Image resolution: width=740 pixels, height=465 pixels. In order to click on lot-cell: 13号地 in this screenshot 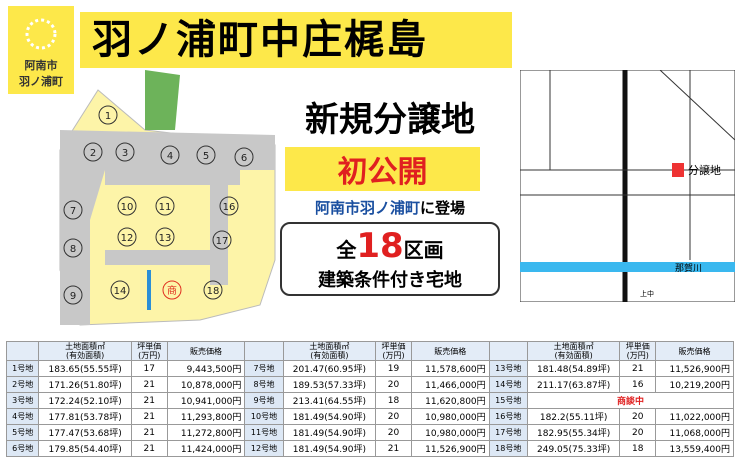, I will do `click(508, 368)`.